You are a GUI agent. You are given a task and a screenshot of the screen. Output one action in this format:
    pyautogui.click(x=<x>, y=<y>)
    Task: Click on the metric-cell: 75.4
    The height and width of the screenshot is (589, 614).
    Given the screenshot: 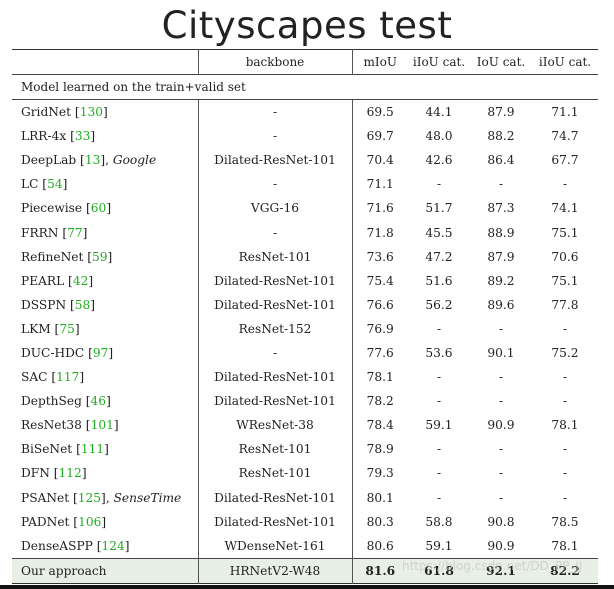 What is the action you would take?
    pyautogui.click(x=379, y=280)
    